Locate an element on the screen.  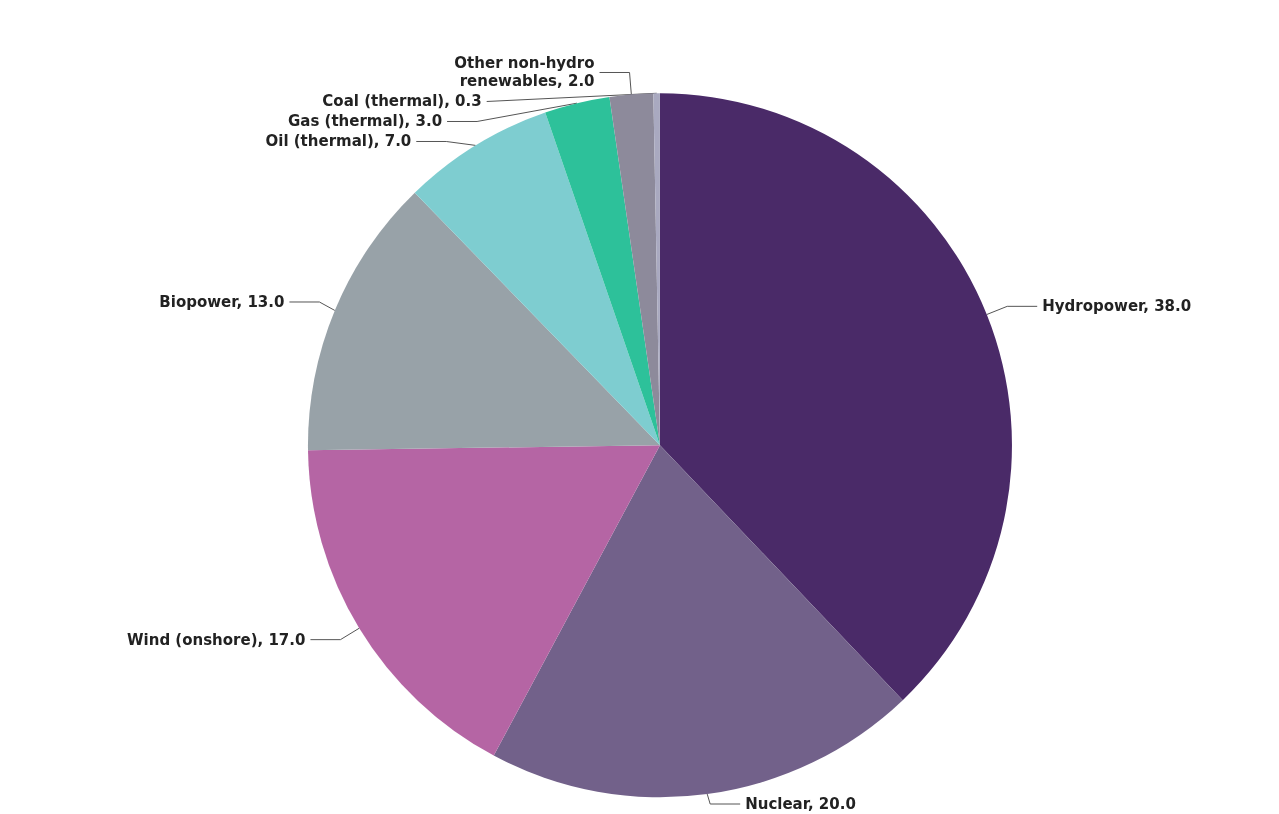
slice-label: Other non-hydro renewables, 2.0 is located at coordinates (524, 72).